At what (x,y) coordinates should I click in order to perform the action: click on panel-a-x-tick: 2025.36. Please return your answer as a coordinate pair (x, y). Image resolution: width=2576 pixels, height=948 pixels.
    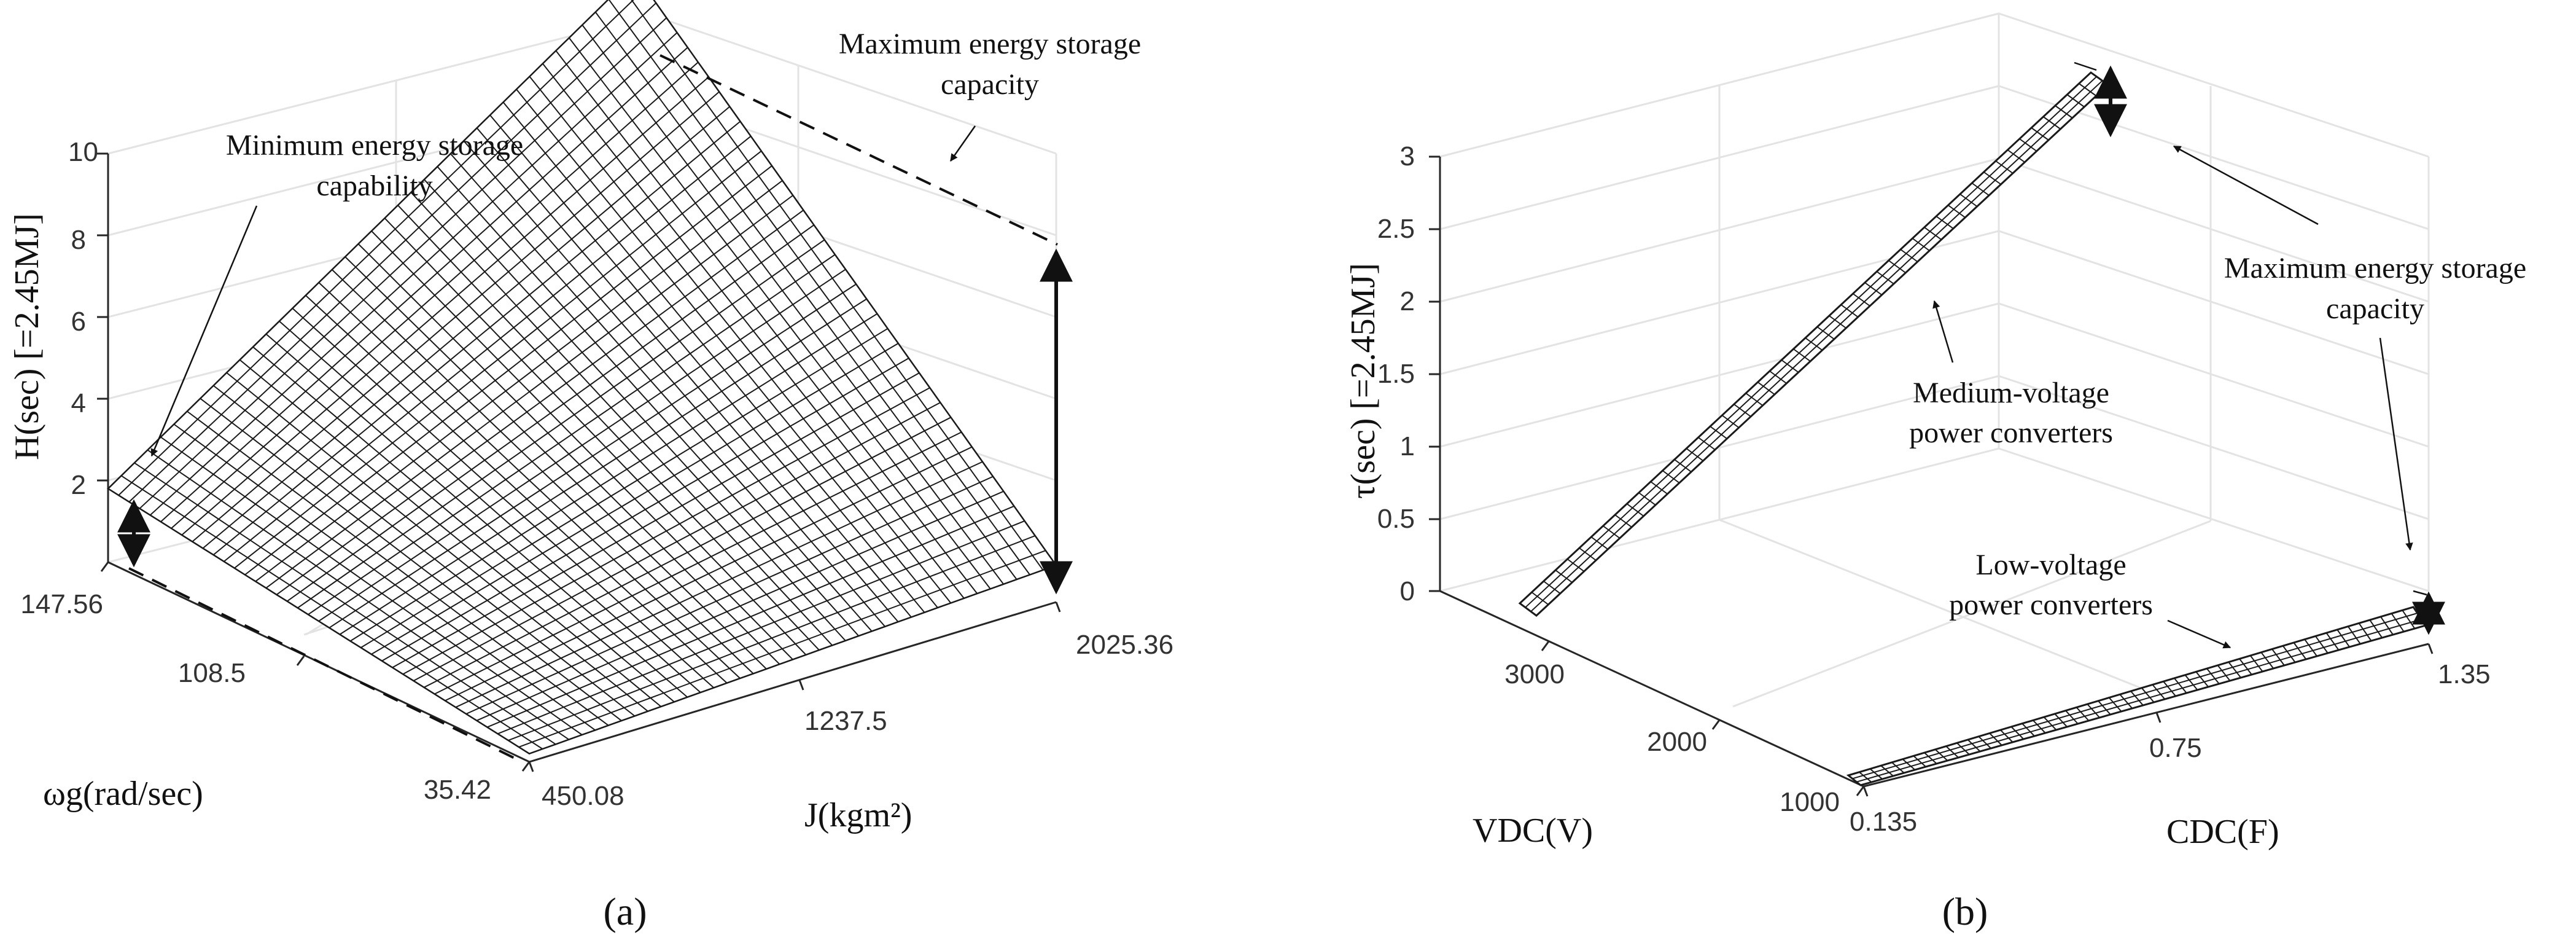
    Looking at the image, I should click on (1124, 645).